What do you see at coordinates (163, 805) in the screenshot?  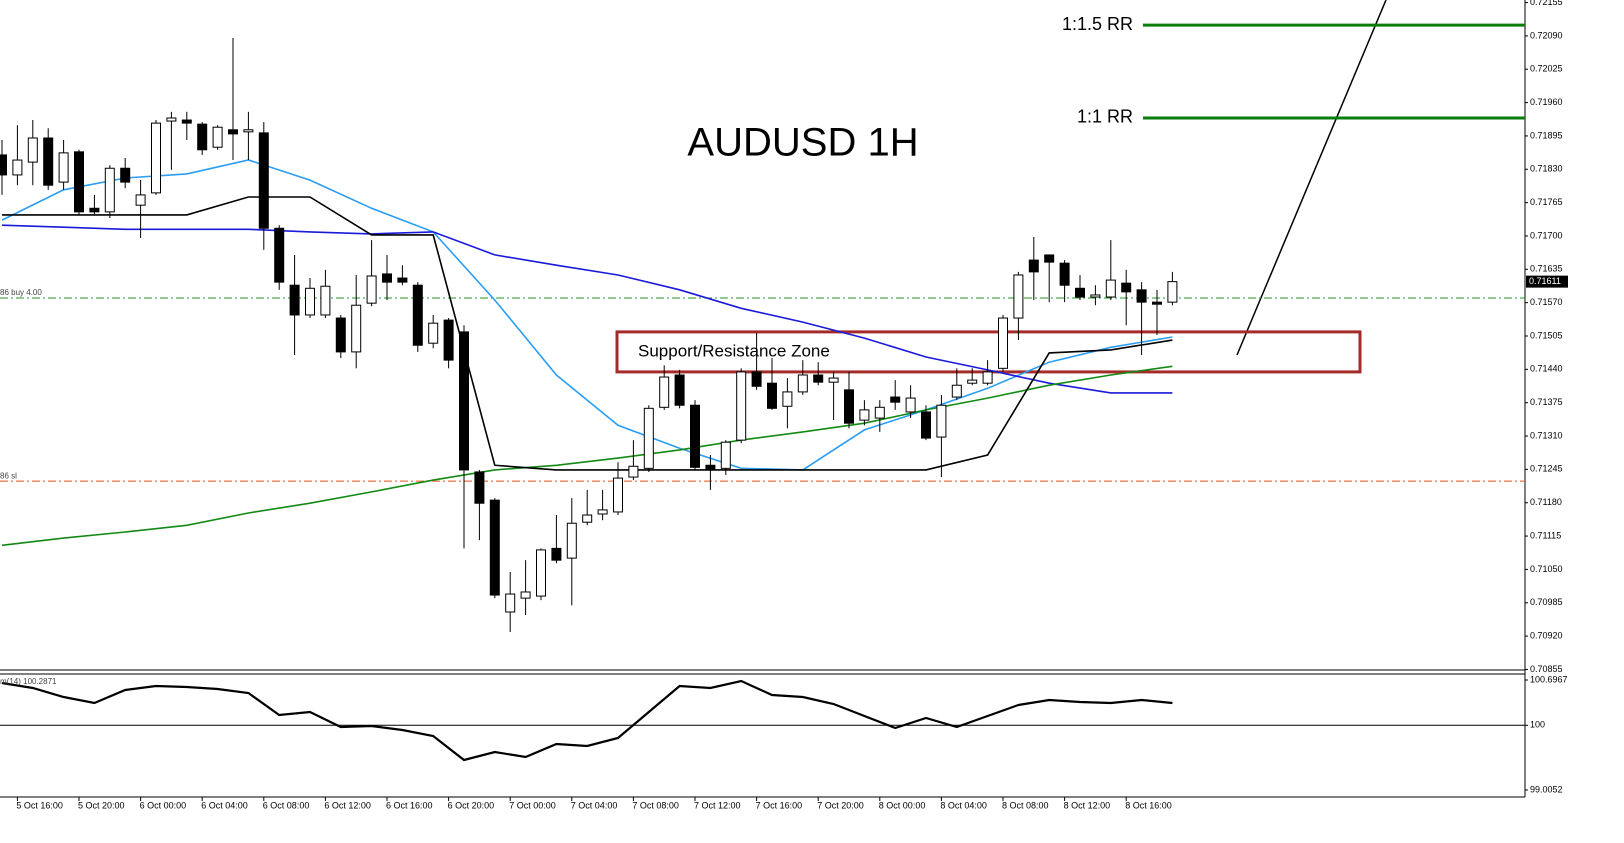 I see `x-tick-label: 6 Oct 00:00` at bounding box center [163, 805].